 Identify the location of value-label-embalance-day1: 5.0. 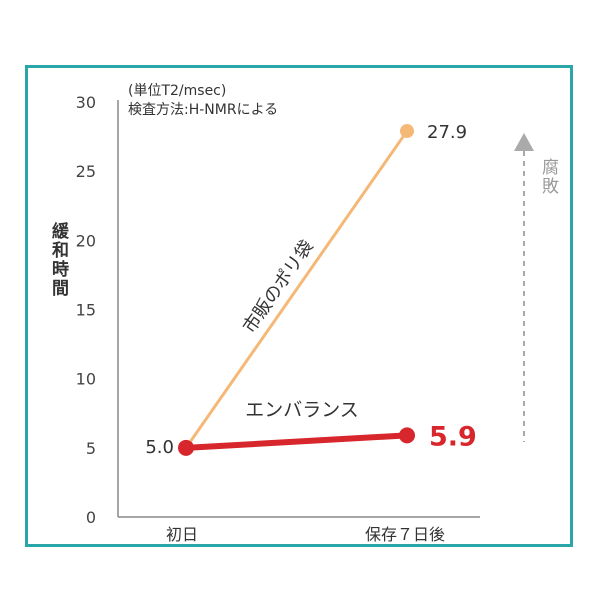
(159, 447).